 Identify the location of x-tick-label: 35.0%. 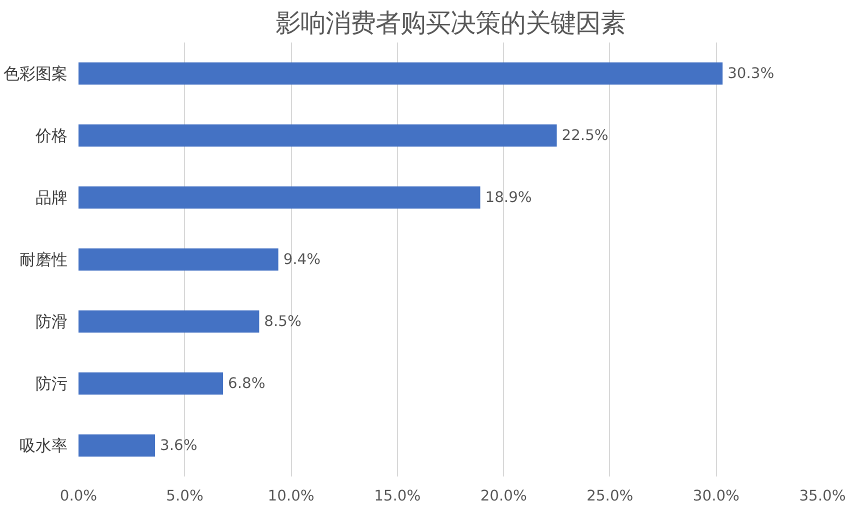
(822, 496).